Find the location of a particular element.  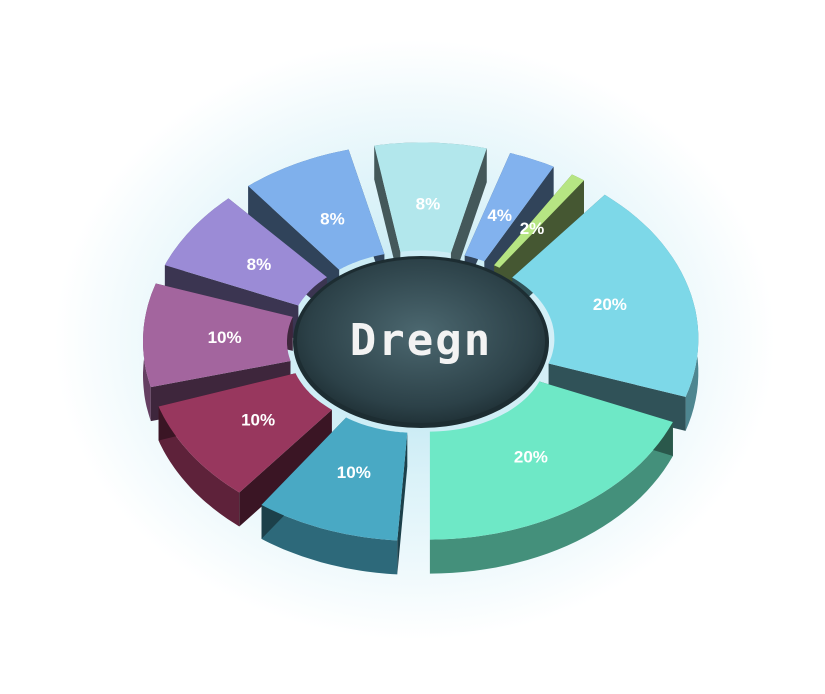

center-title: Dregn is located at coordinates (421, 340).